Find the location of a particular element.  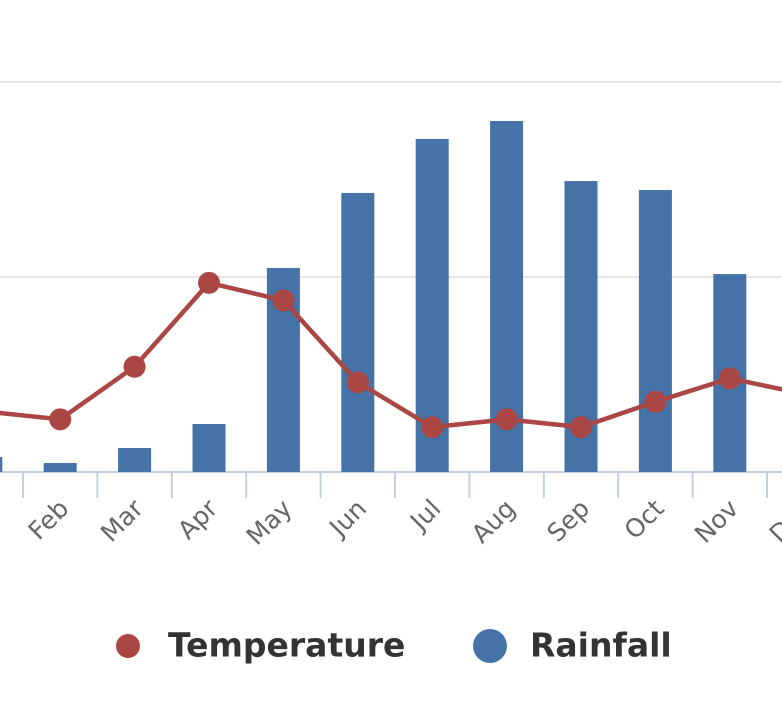

legend-label: Rainfall is located at coordinates (601, 645).